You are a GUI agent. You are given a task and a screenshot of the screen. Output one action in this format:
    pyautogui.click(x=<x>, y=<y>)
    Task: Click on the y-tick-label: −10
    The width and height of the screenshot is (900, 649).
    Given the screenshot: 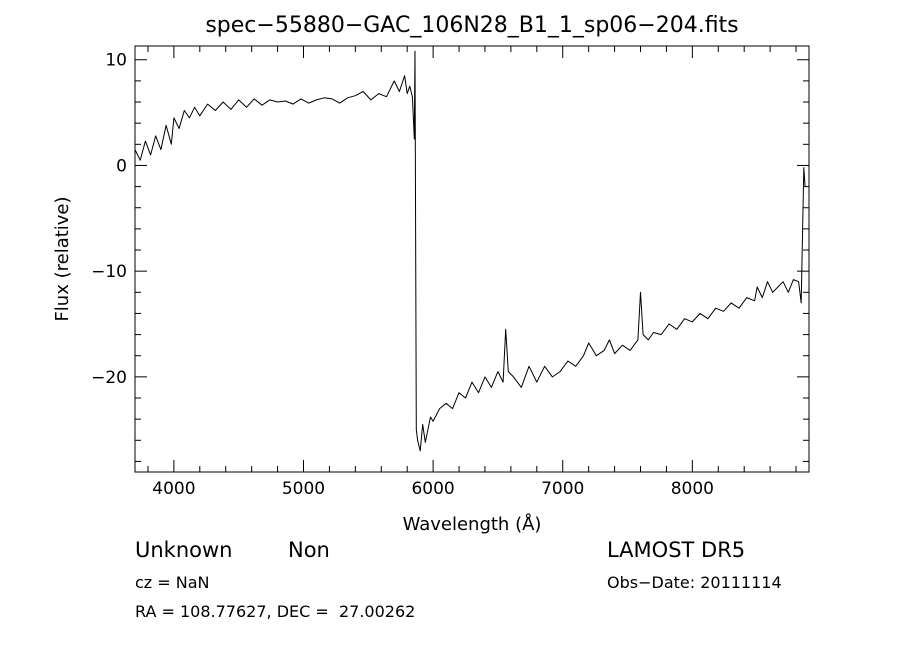 What is the action you would take?
    pyautogui.click(x=109, y=272)
    